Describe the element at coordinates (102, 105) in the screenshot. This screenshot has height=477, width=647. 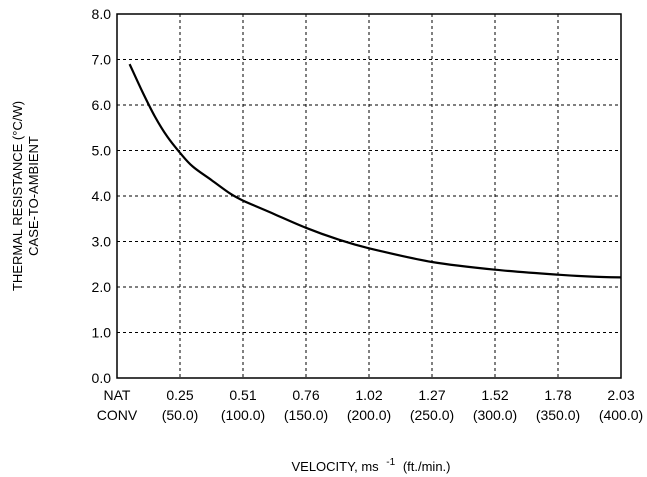
I see `y-tick-label: 6.0` at that location.